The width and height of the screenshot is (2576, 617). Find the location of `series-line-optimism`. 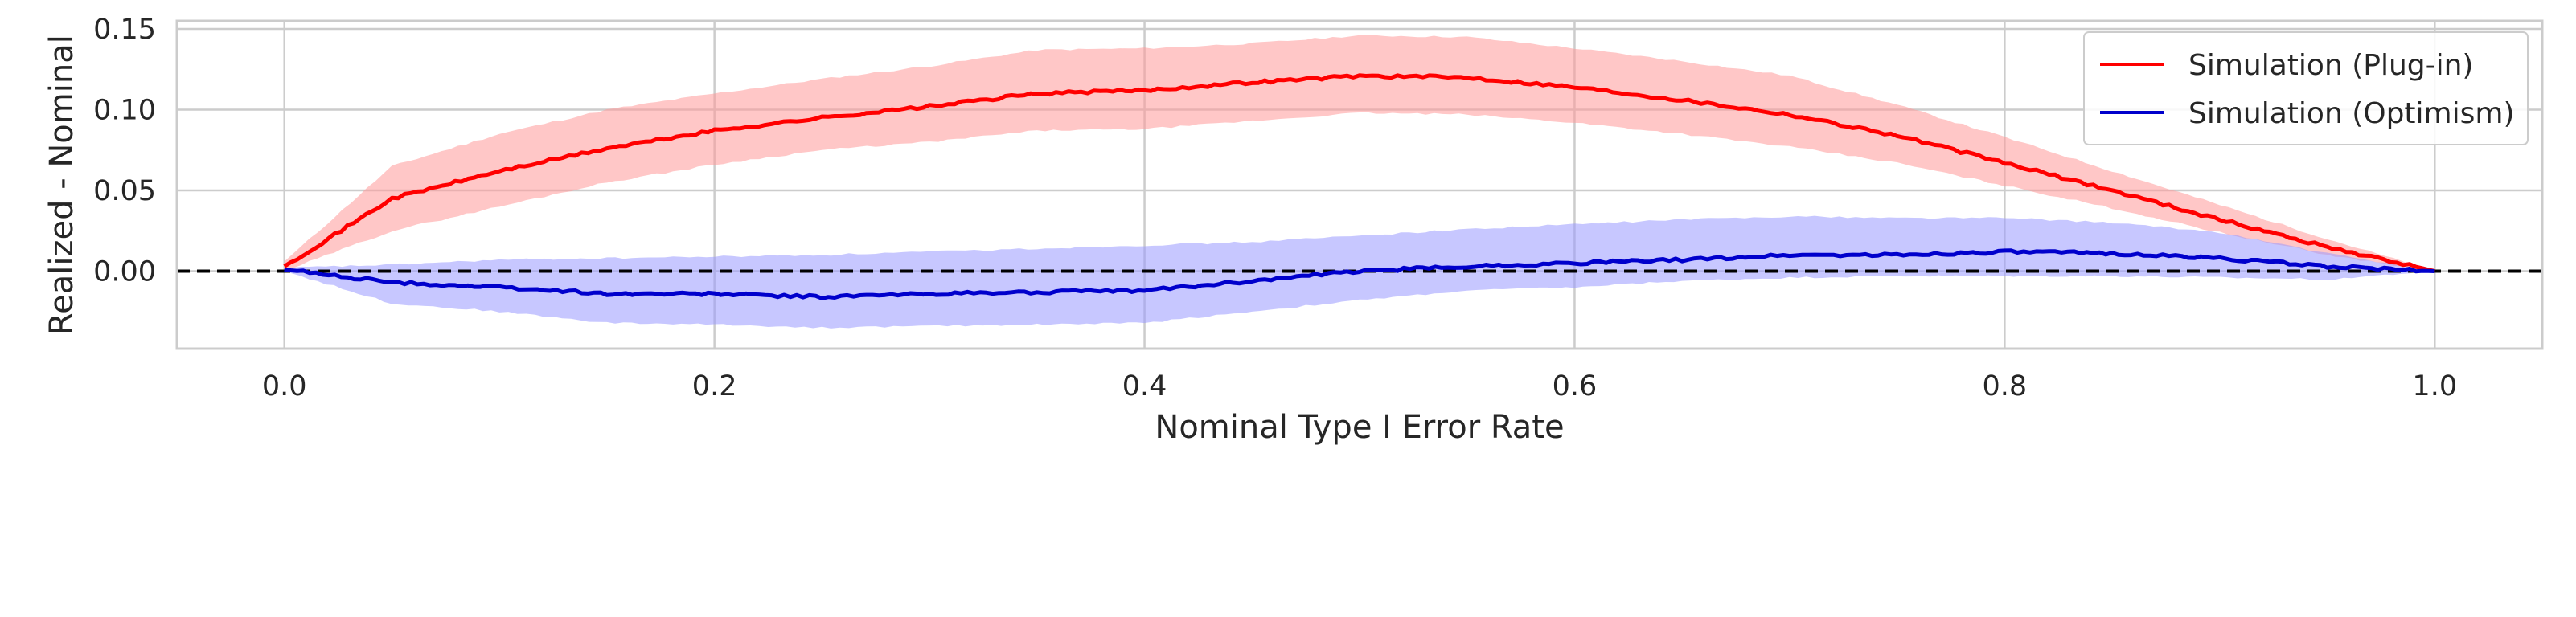

series-line-optimism is located at coordinates (1359, 274).